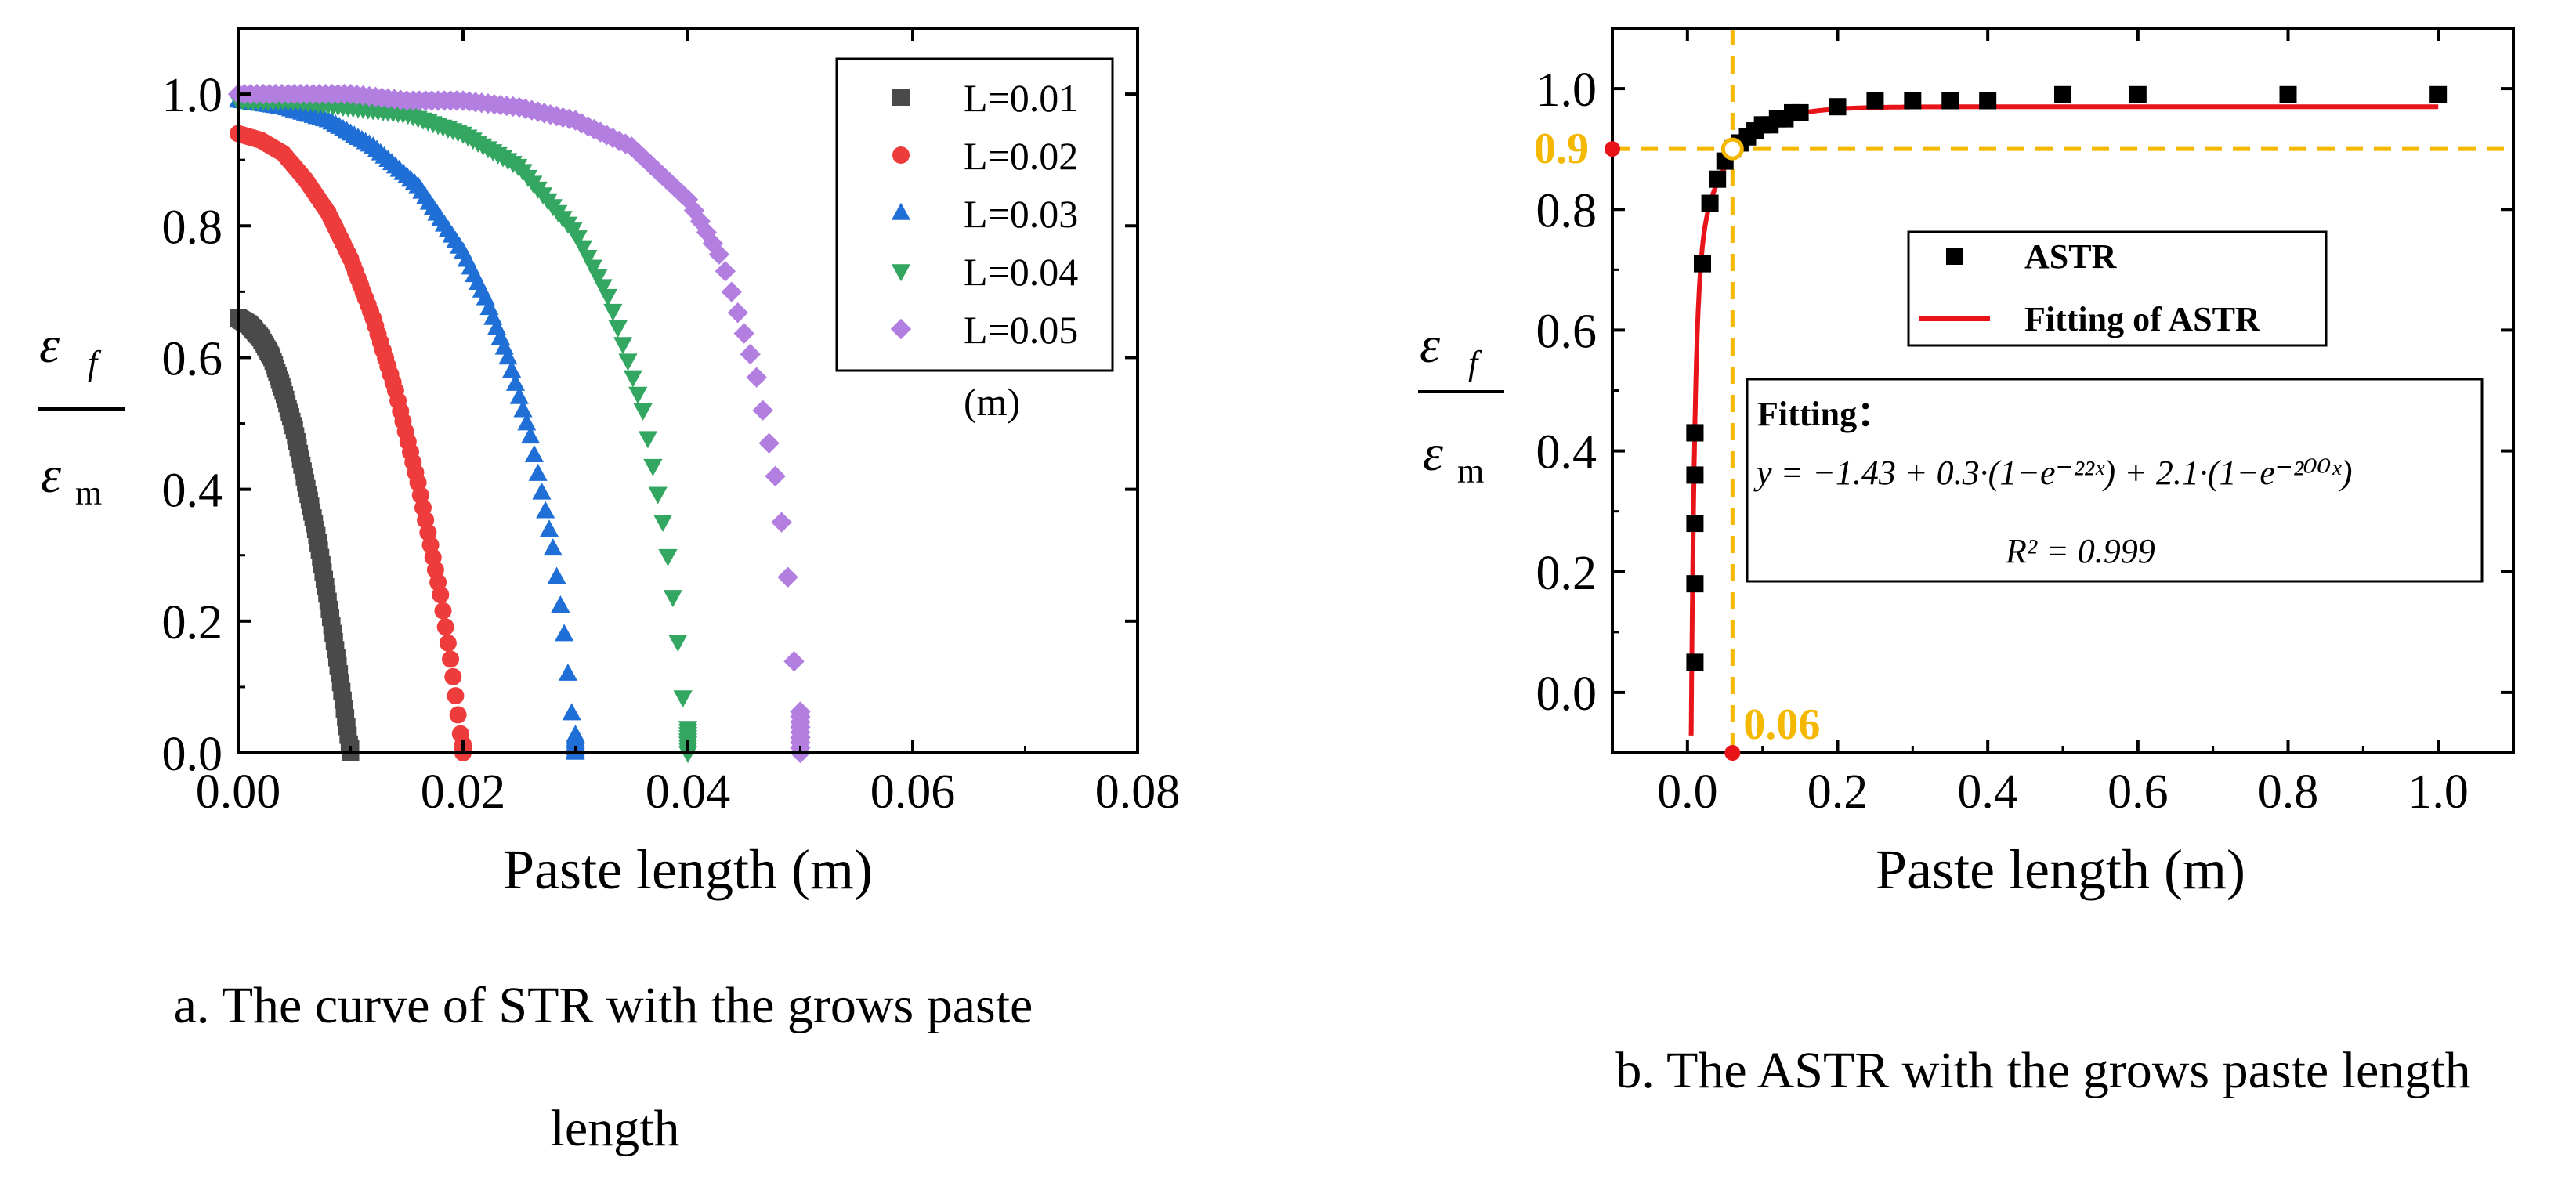  I want to click on panel-b-fit-r2: R² = 0.999, so click(2080, 551).